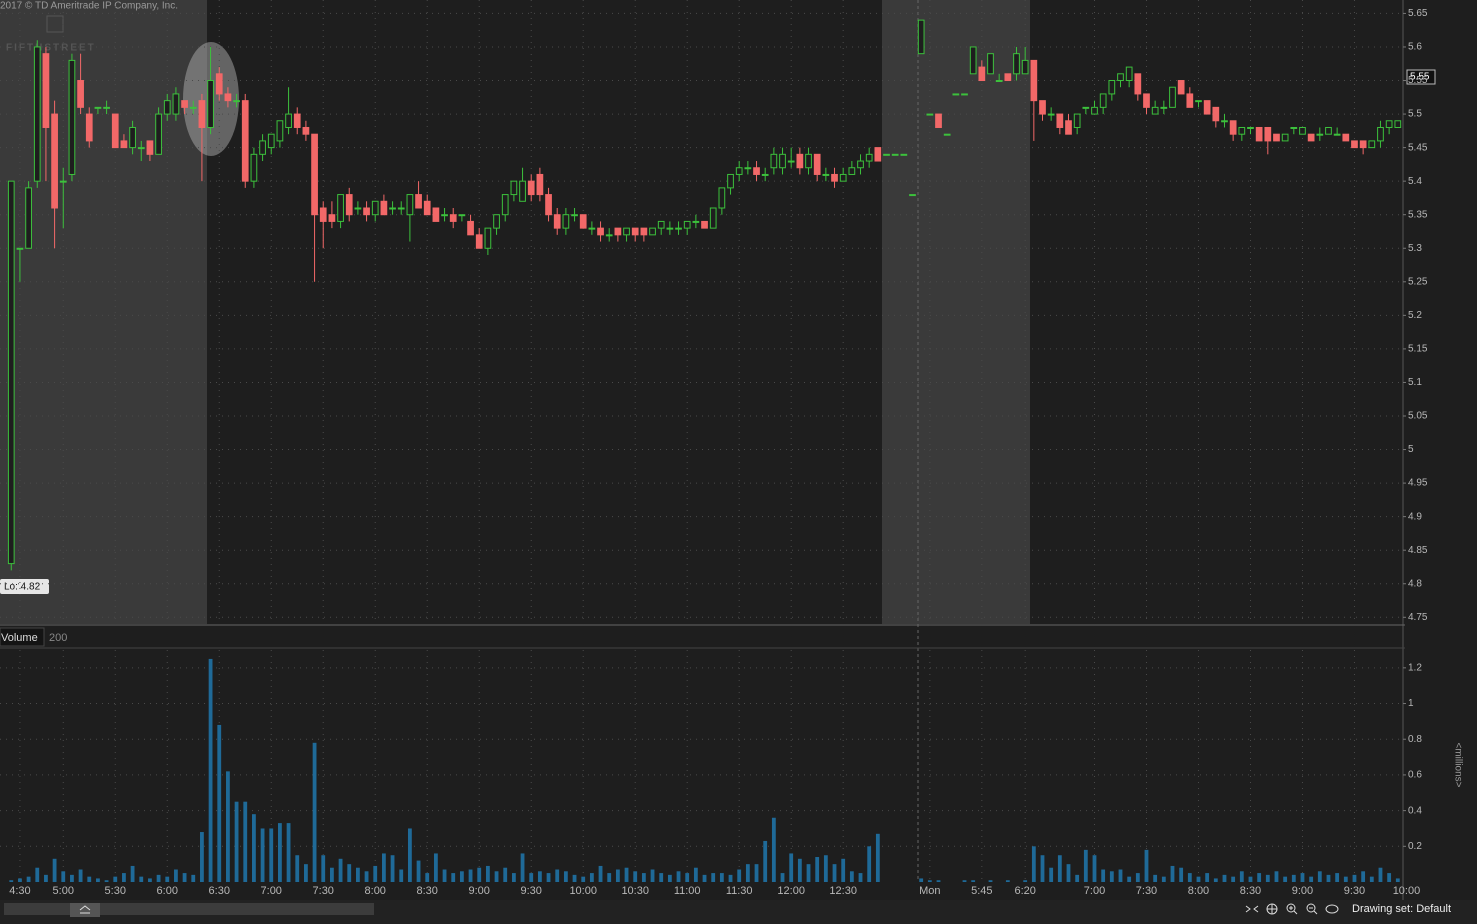  What do you see at coordinates (1302, 891) in the screenshot?
I see `x-tick-label: 9:00` at bounding box center [1302, 891].